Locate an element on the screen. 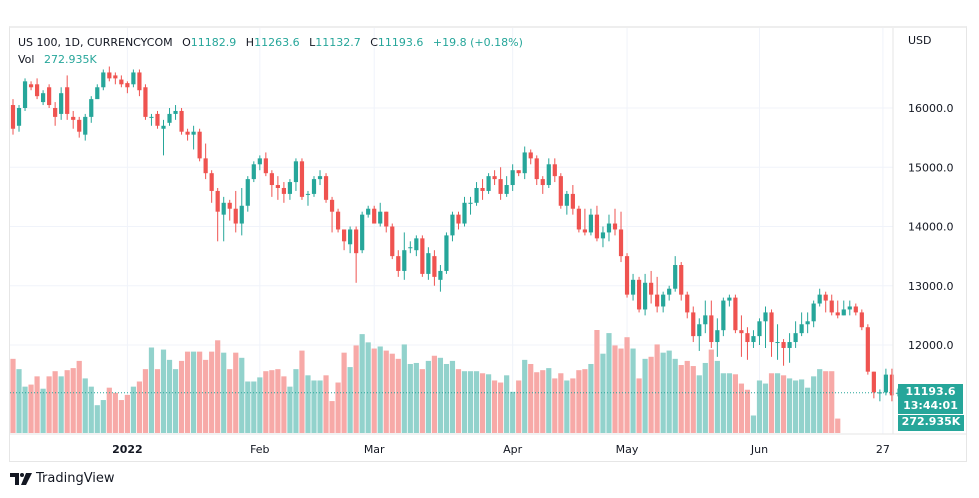 The image size is (979, 498). y-tick-label: 12000.0 is located at coordinates (931, 345).